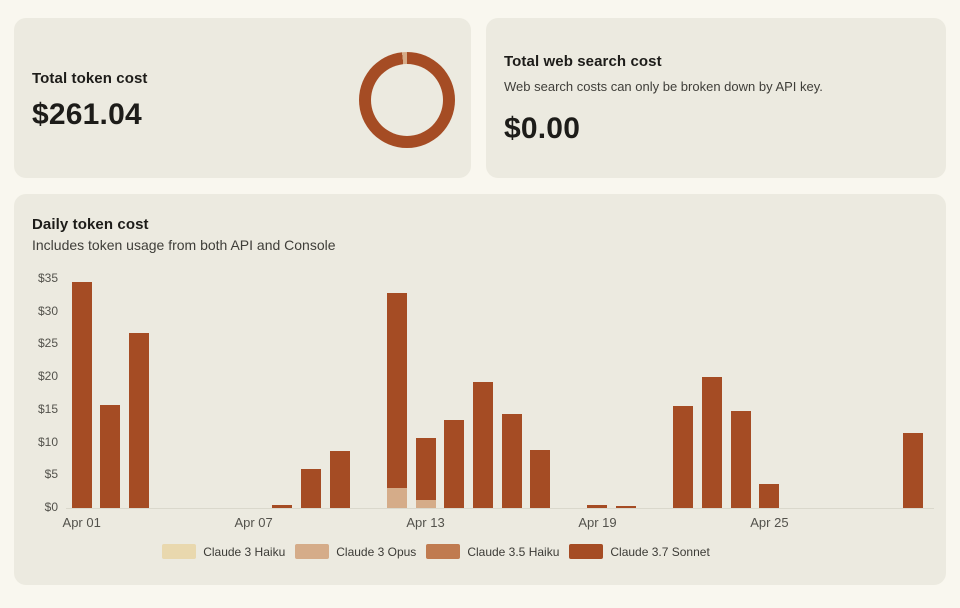 The image size is (960, 608). I want to click on legend-label-claude-3-7-sonnet: Claude 3.7 Sonnet, so click(660, 551).